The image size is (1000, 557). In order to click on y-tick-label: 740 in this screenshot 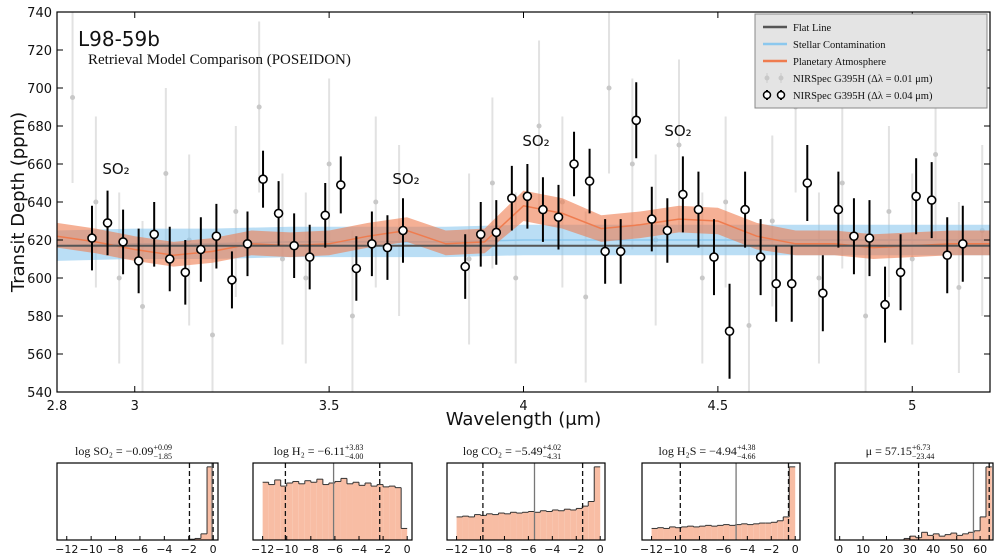, I will do `click(39, 13)`.